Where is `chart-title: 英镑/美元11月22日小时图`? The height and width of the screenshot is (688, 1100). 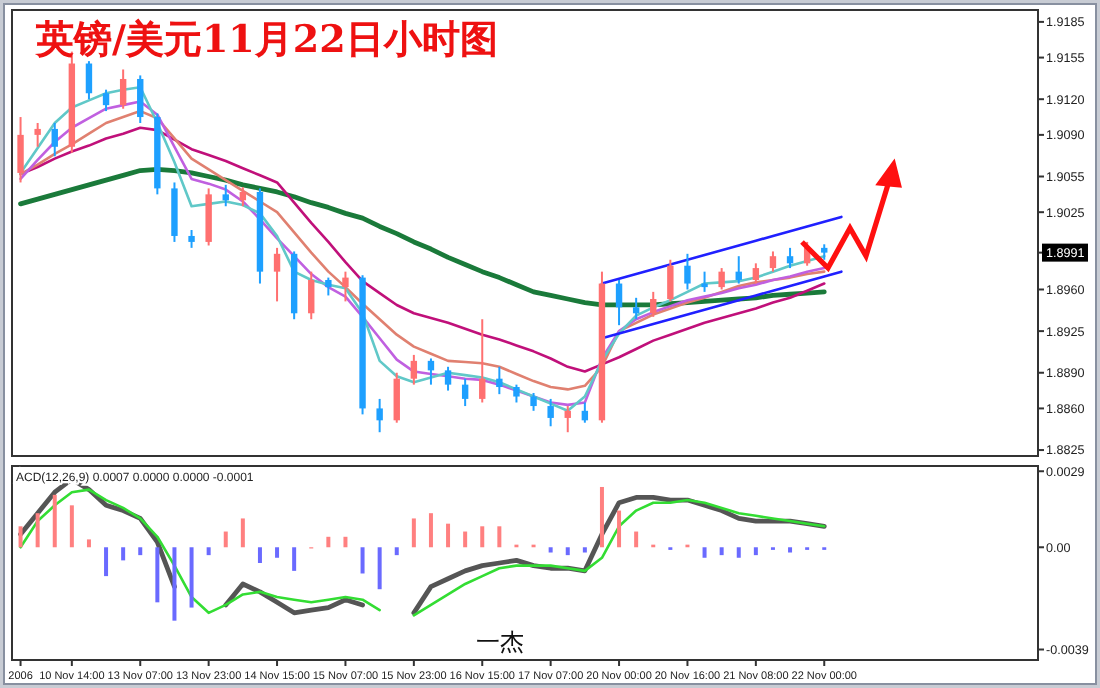 chart-title: 英镑/美元11月22日小时图 is located at coordinates (266, 40).